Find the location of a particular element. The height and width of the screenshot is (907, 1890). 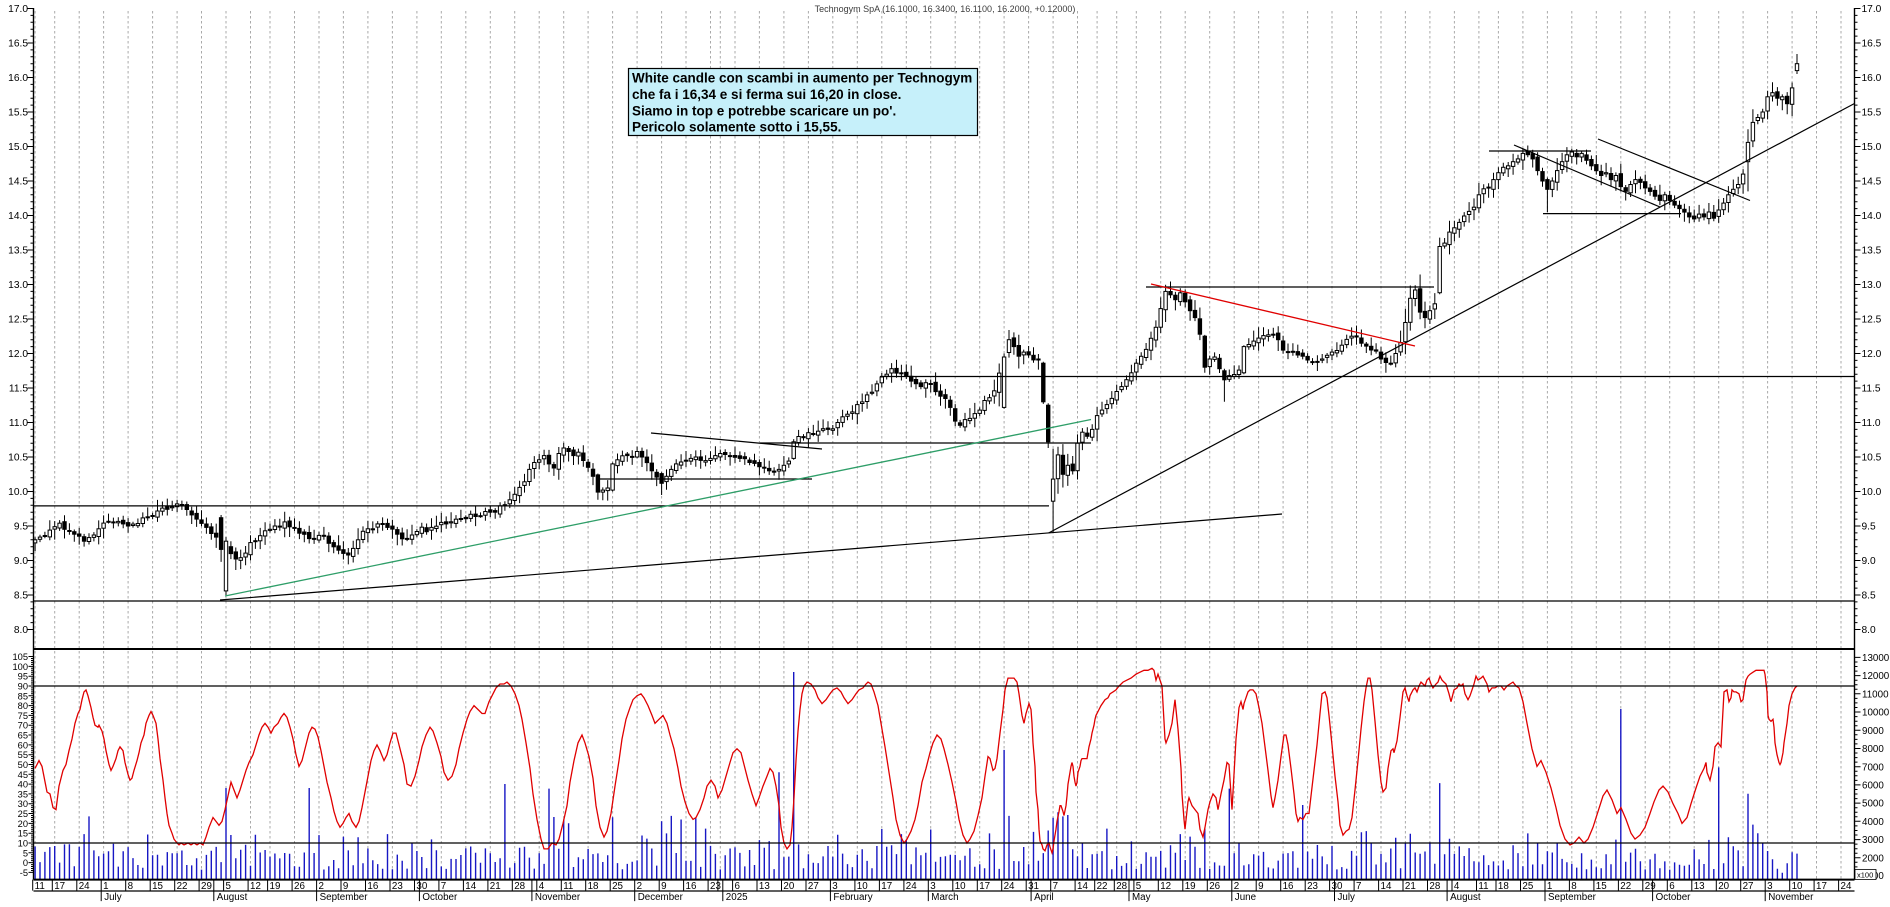

svg-text: 6 is located at coordinates (1672, 886).